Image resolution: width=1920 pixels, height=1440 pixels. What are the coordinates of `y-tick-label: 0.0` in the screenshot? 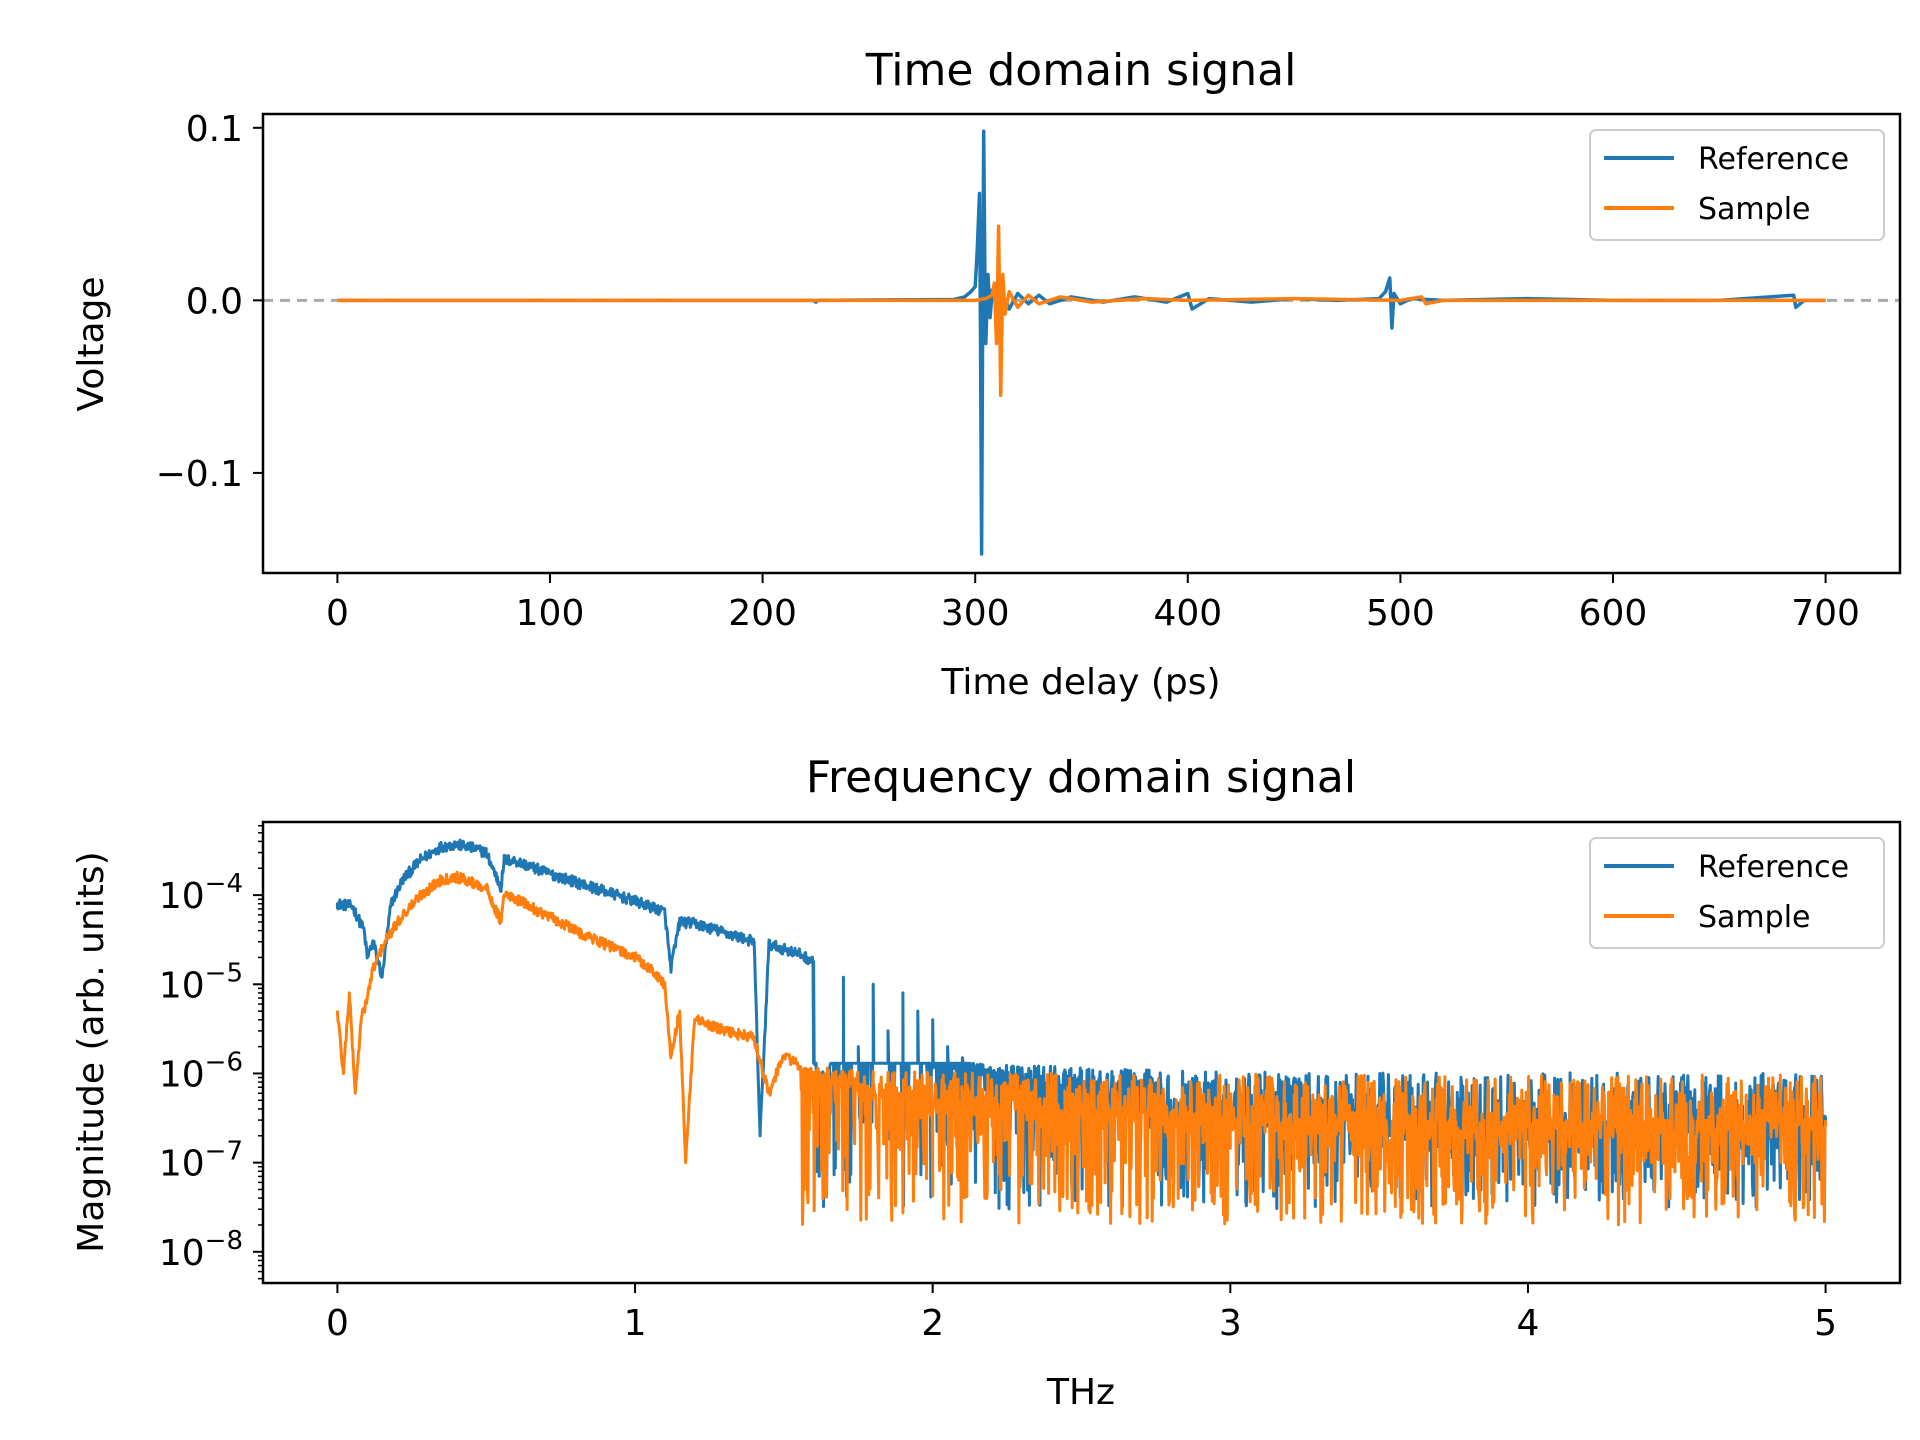 It's located at (214, 301).